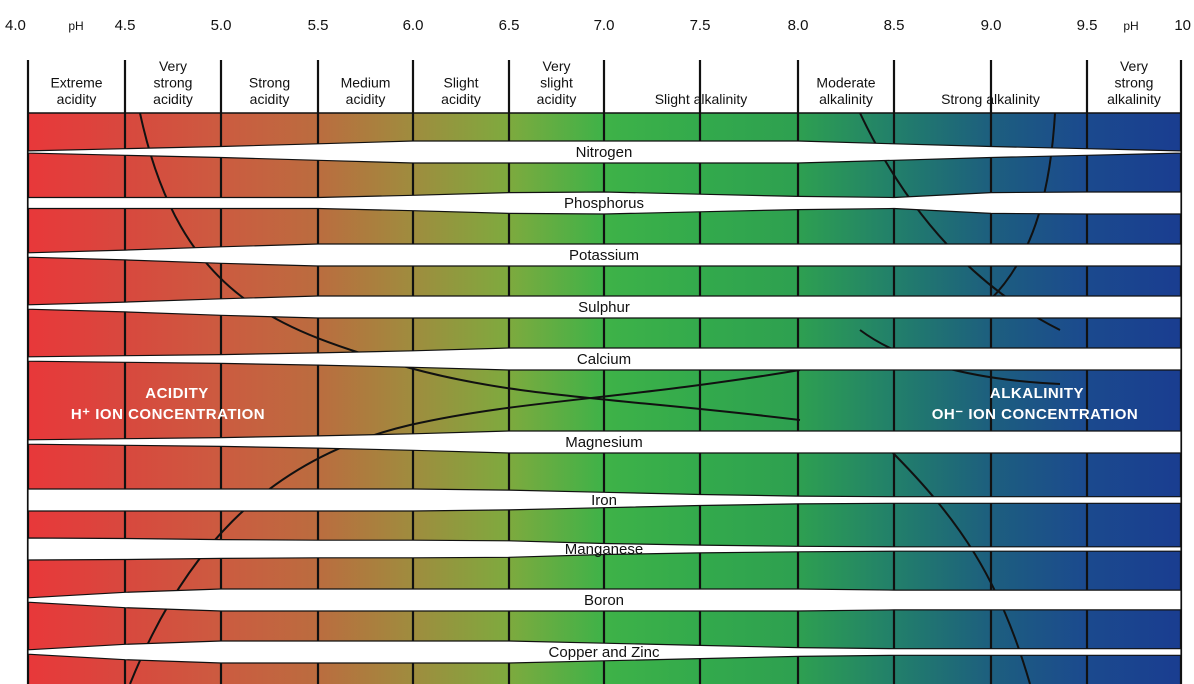 The height and width of the screenshot is (684, 1194). I want to click on nutrient-label: Boron, so click(604, 600).